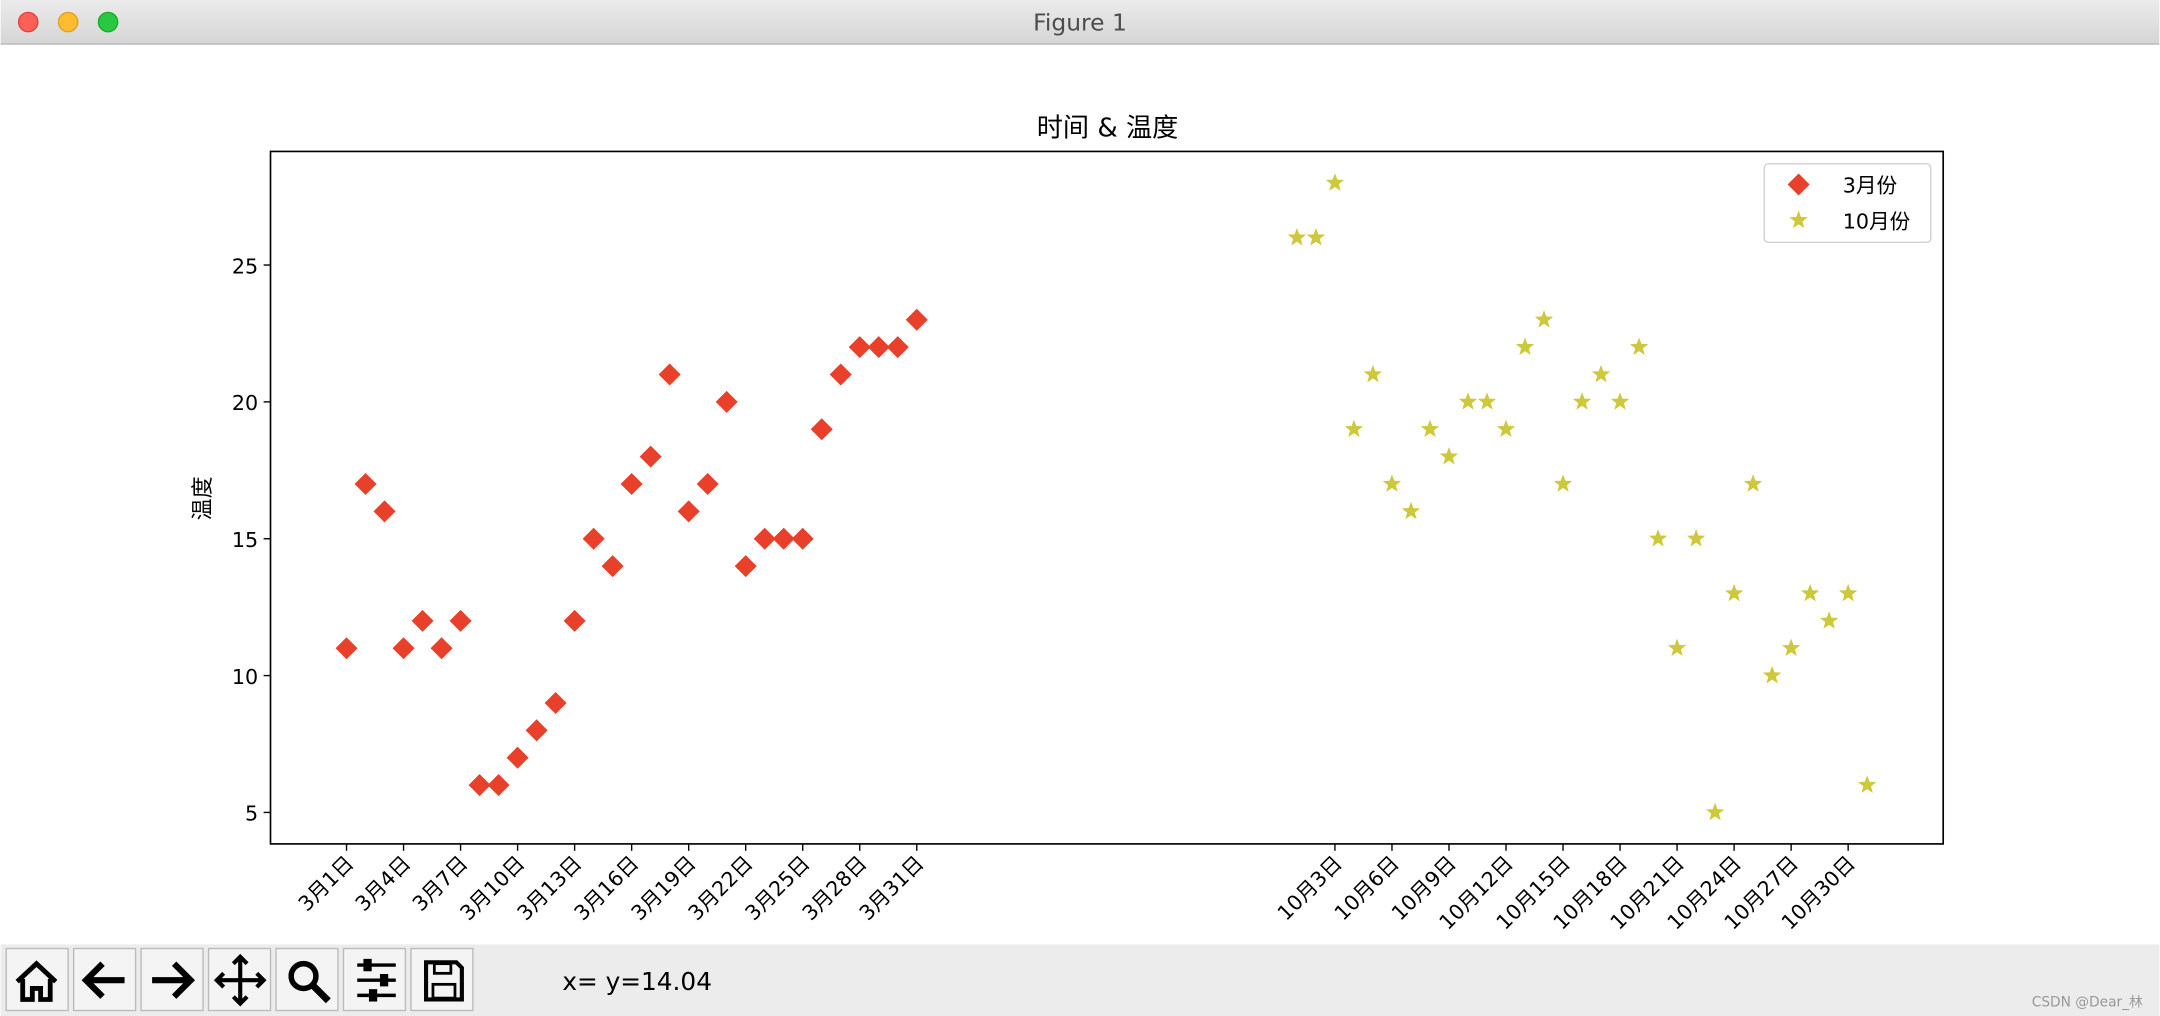 The width and height of the screenshot is (2160, 1016). What do you see at coordinates (245, 677) in the screenshot?
I see `y-tick-label: 10` at bounding box center [245, 677].